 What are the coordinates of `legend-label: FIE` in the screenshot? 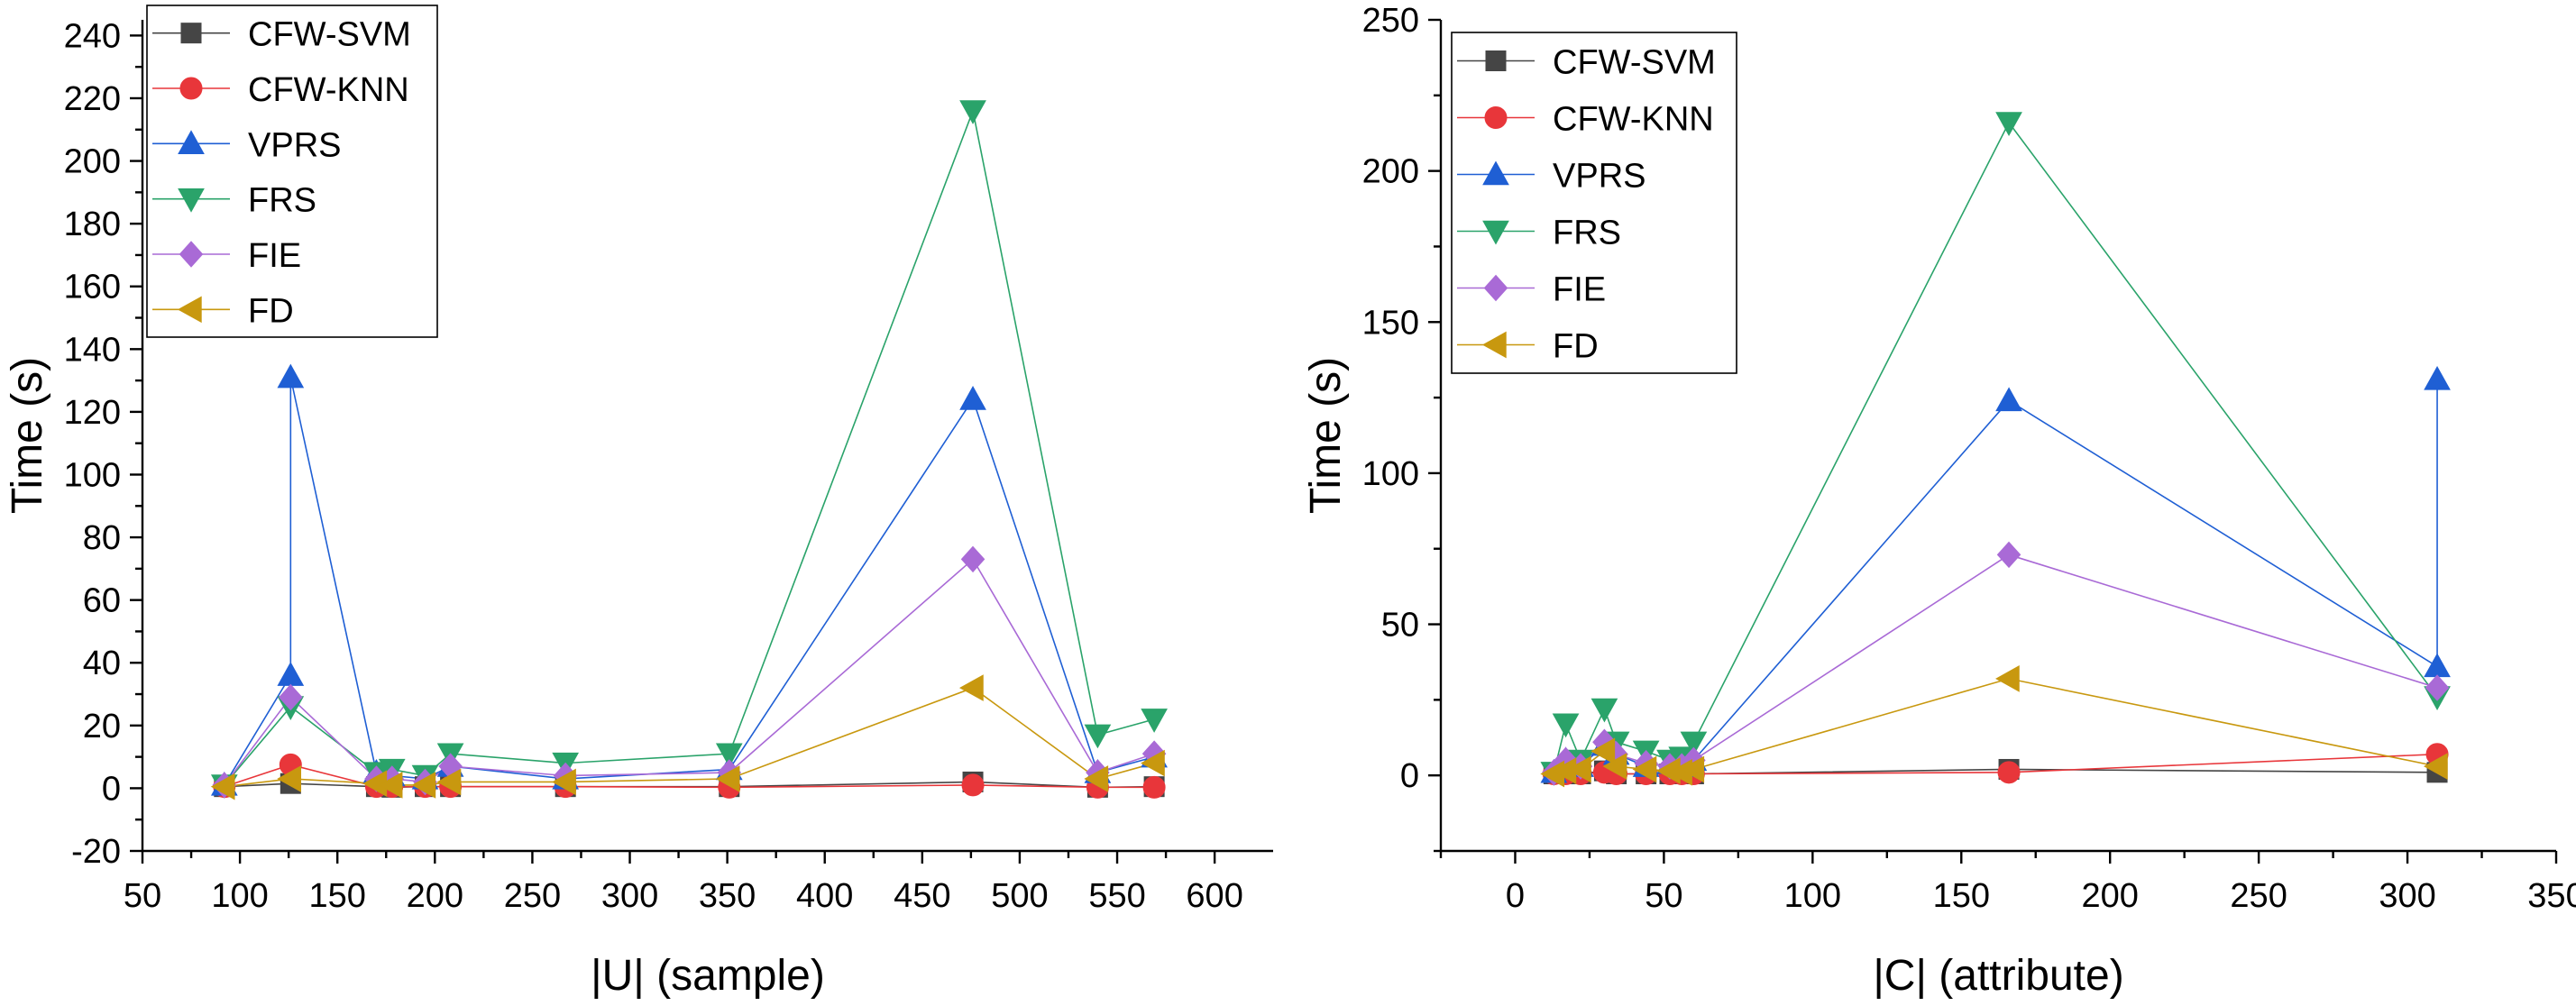 It's located at (274, 256).